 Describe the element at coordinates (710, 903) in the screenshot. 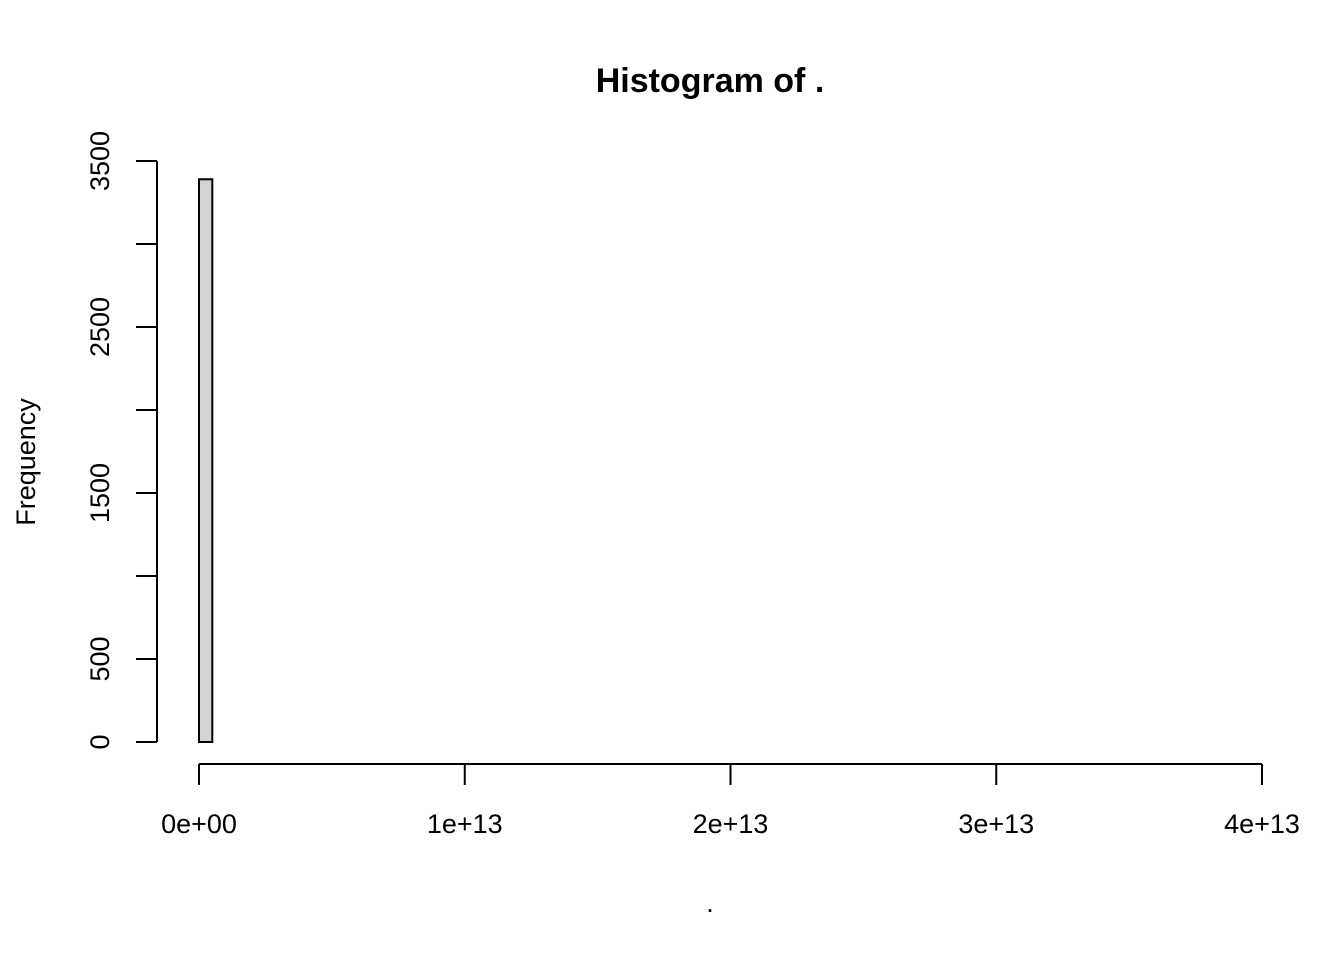

I see `x-axis-label: .` at that location.